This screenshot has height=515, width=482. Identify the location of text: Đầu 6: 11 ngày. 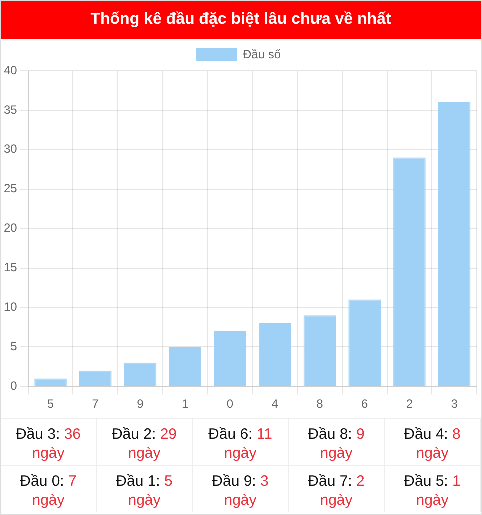
(241, 441).